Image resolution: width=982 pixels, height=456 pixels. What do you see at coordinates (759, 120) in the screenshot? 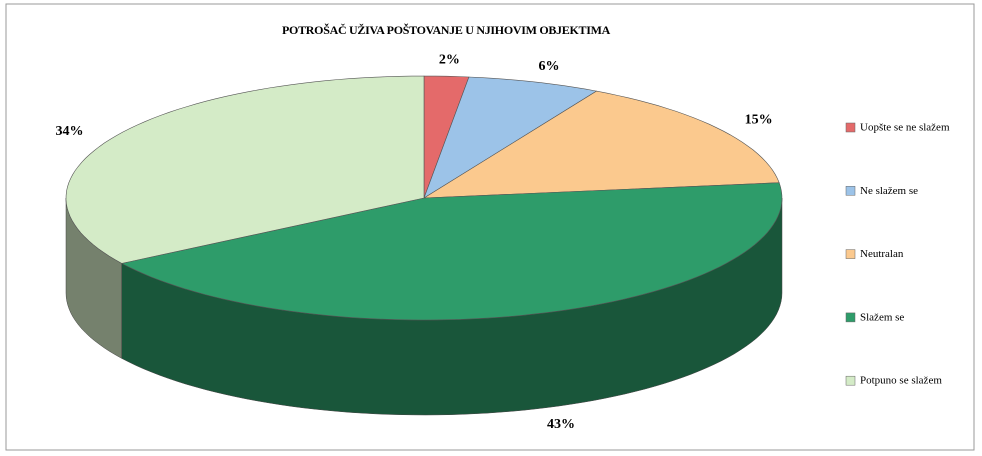
I see `data-label: 15%` at bounding box center [759, 120].